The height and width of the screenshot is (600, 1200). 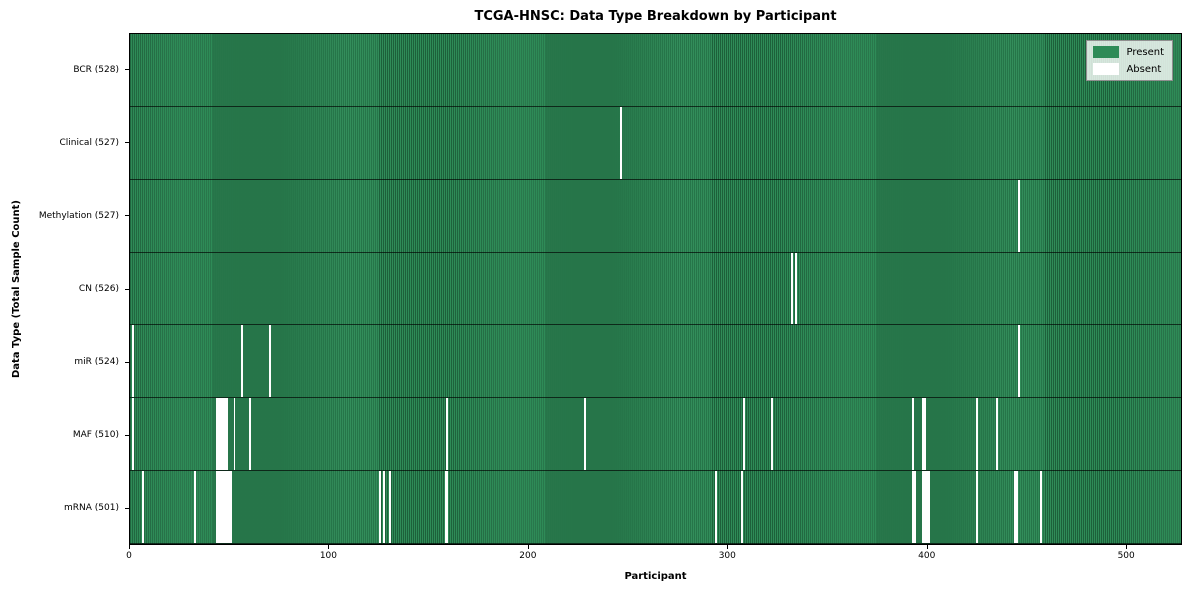 I want to click on y-tick-label: CN (526), so click(x=98, y=289).